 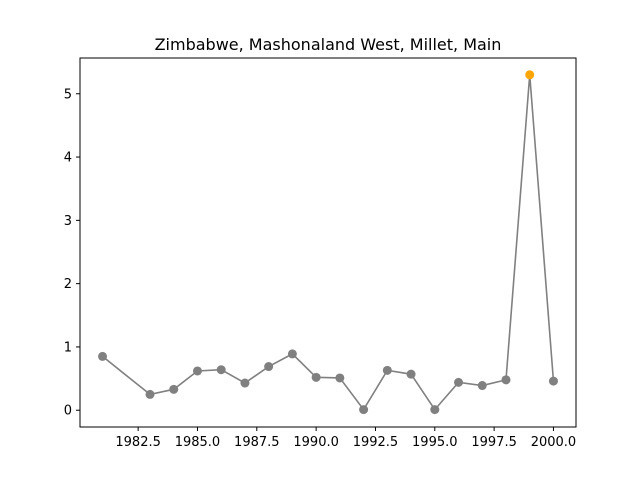 I want to click on x-tick-label: 1990.0, so click(x=316, y=442).